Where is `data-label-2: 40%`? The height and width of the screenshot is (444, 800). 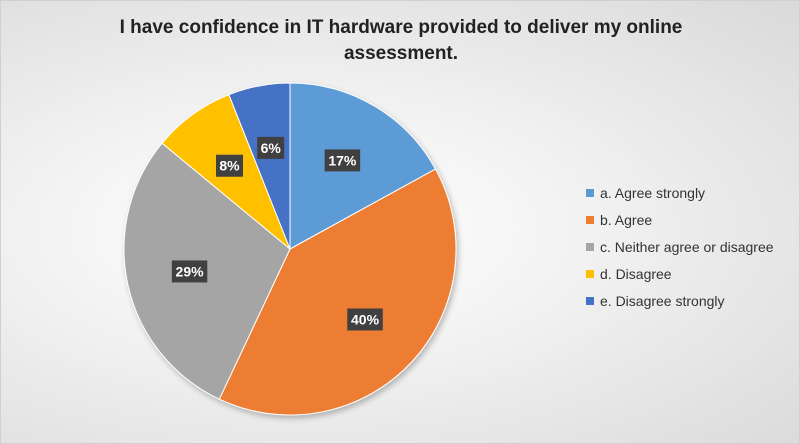
data-label-2: 40% is located at coordinates (365, 319).